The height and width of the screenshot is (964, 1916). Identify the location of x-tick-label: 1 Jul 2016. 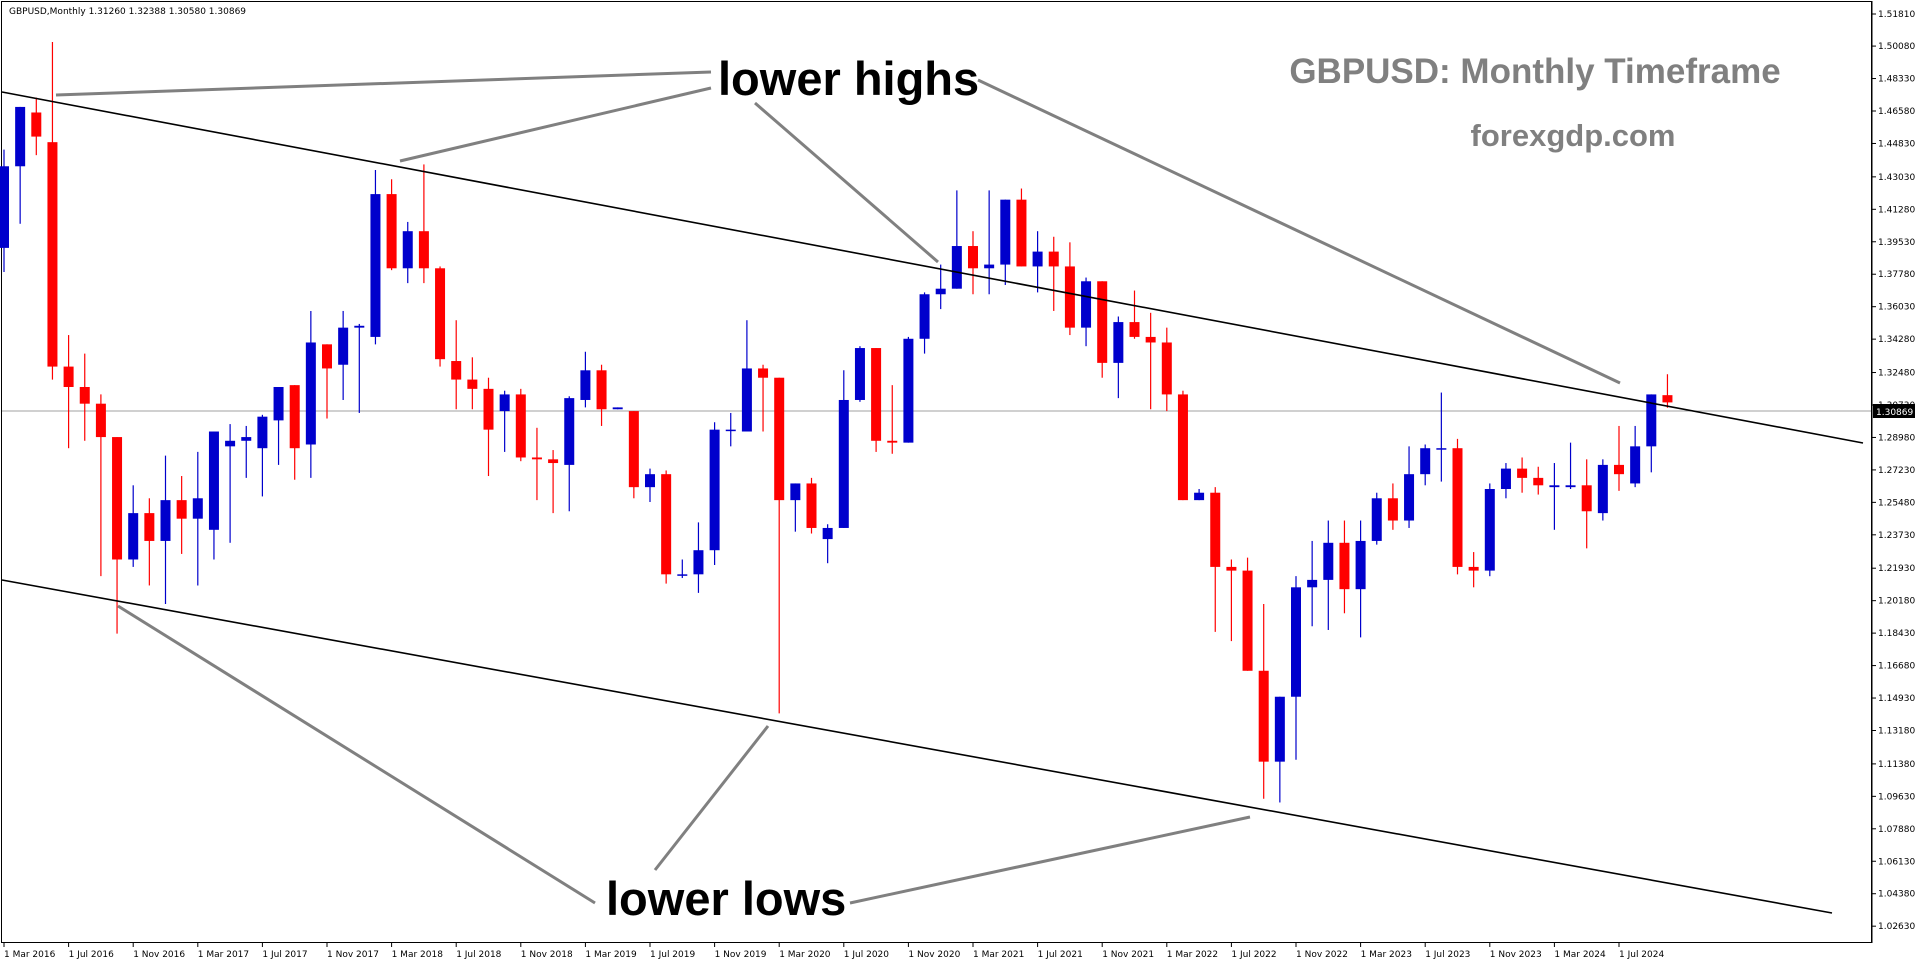
(91, 955).